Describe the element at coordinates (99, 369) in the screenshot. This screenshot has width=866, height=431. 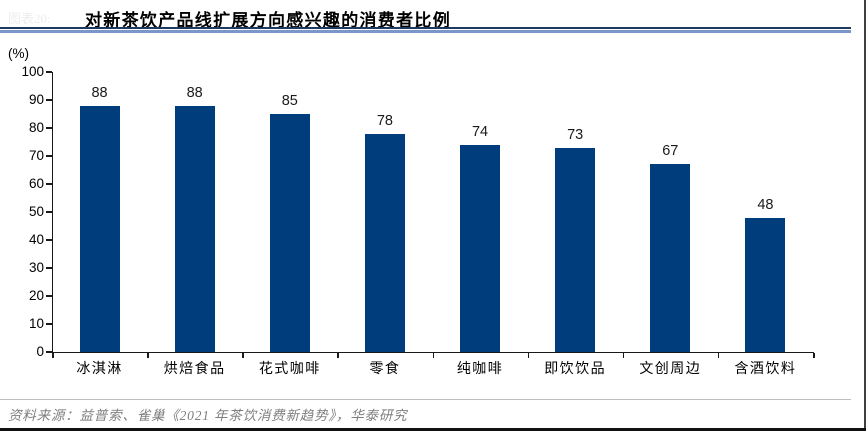
I see `x-category-label: 冰淇淋` at that location.